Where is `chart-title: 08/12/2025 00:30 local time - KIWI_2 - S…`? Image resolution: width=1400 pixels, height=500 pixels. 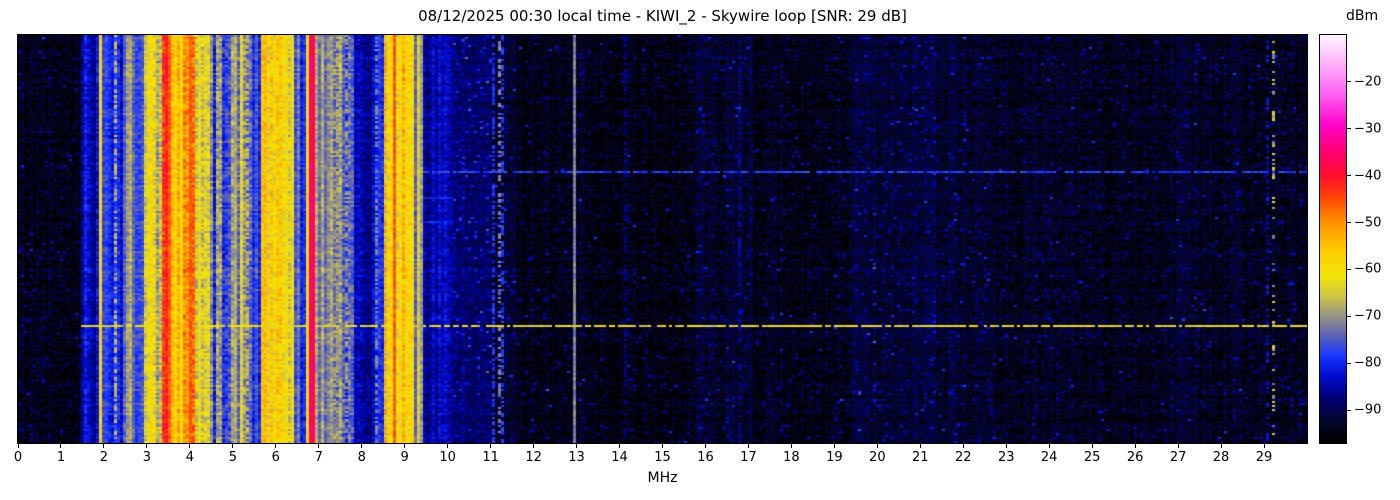
chart-title: 08/12/2025 00:30 local time - KIWI_2 - S… is located at coordinates (662, 16).